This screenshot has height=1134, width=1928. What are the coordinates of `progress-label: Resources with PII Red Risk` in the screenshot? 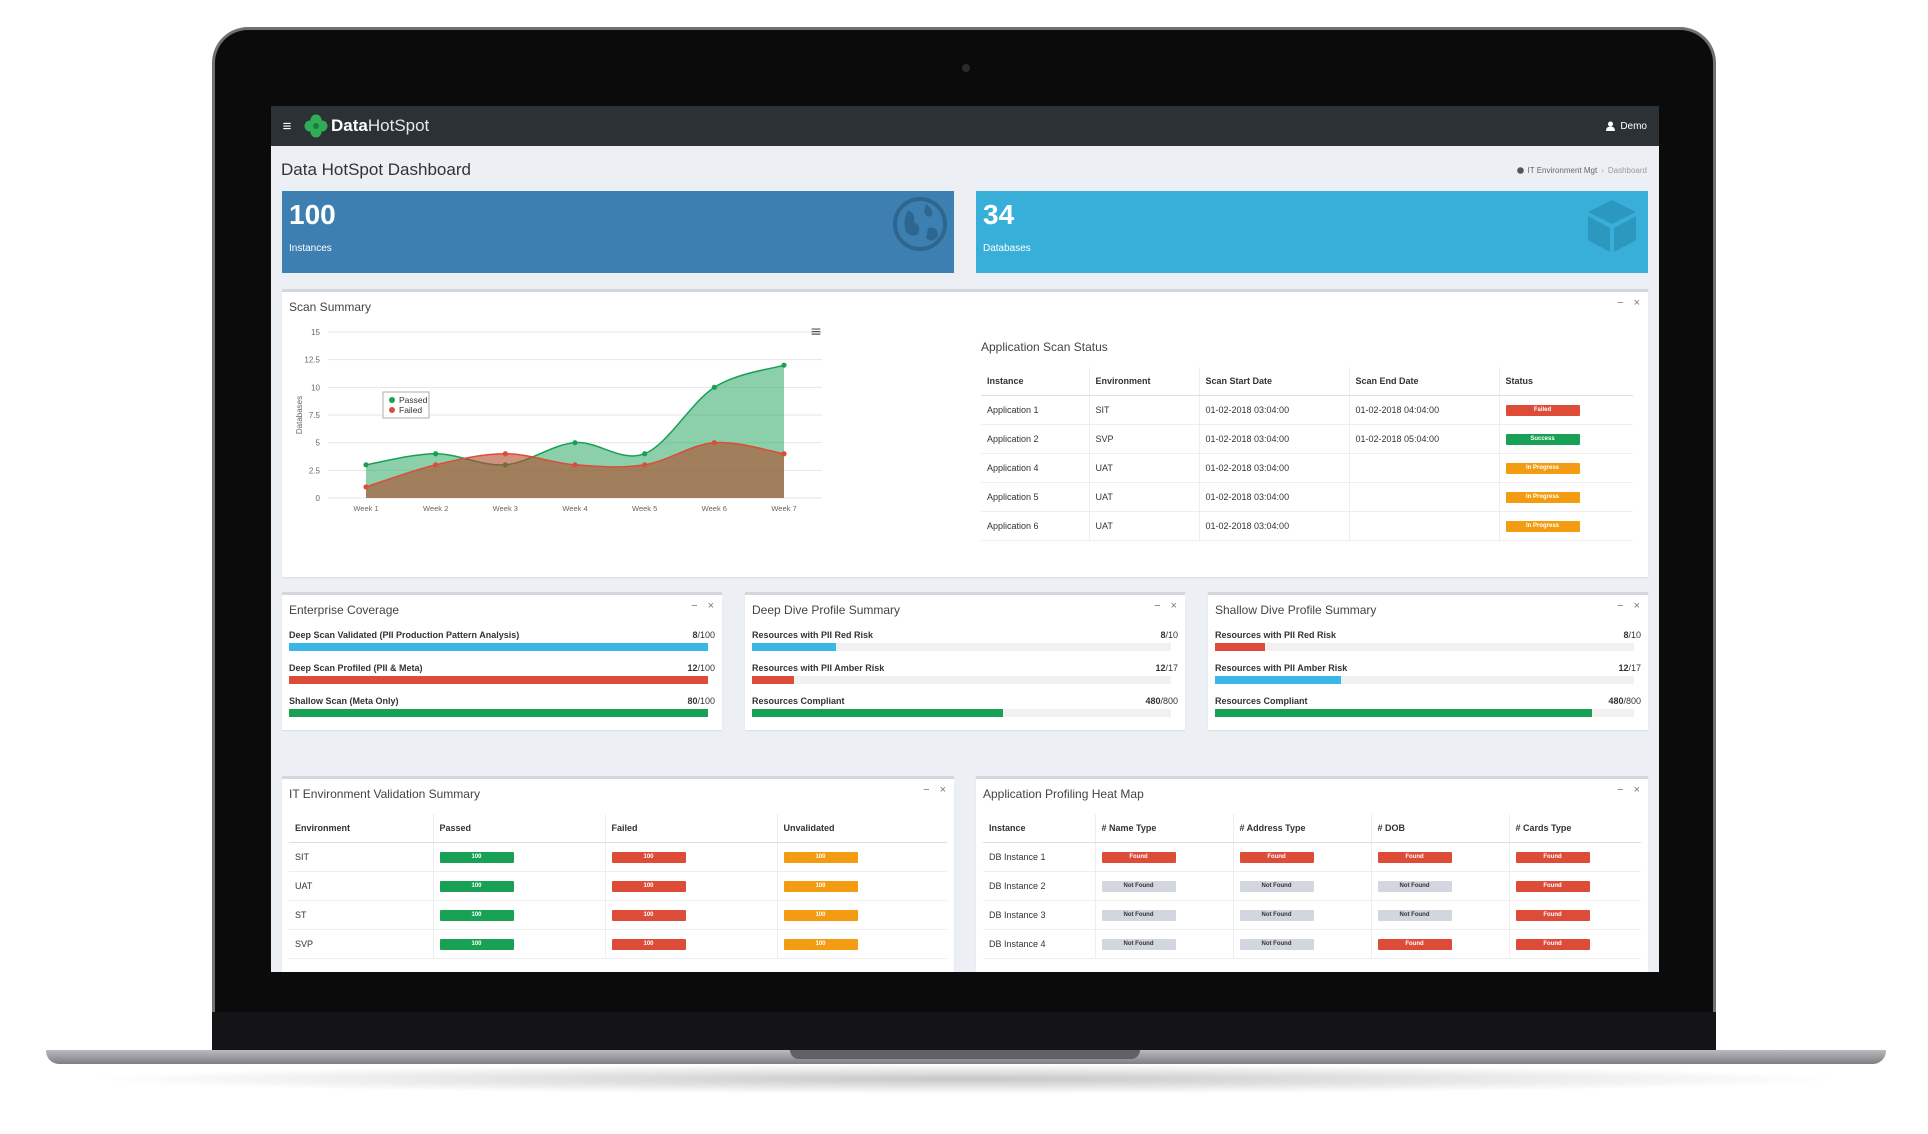 It's located at (1276, 635).